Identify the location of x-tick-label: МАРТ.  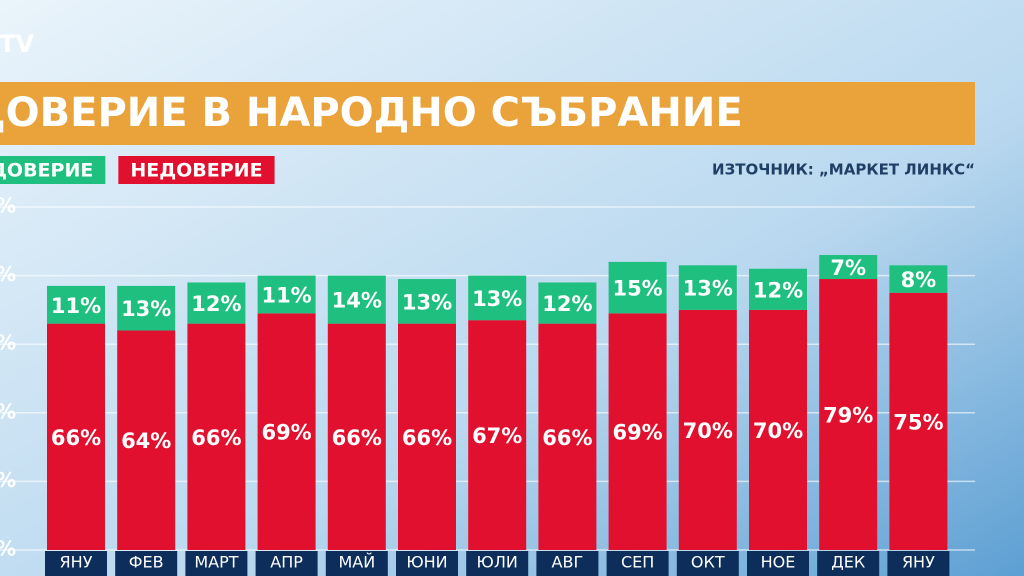
(216, 562).